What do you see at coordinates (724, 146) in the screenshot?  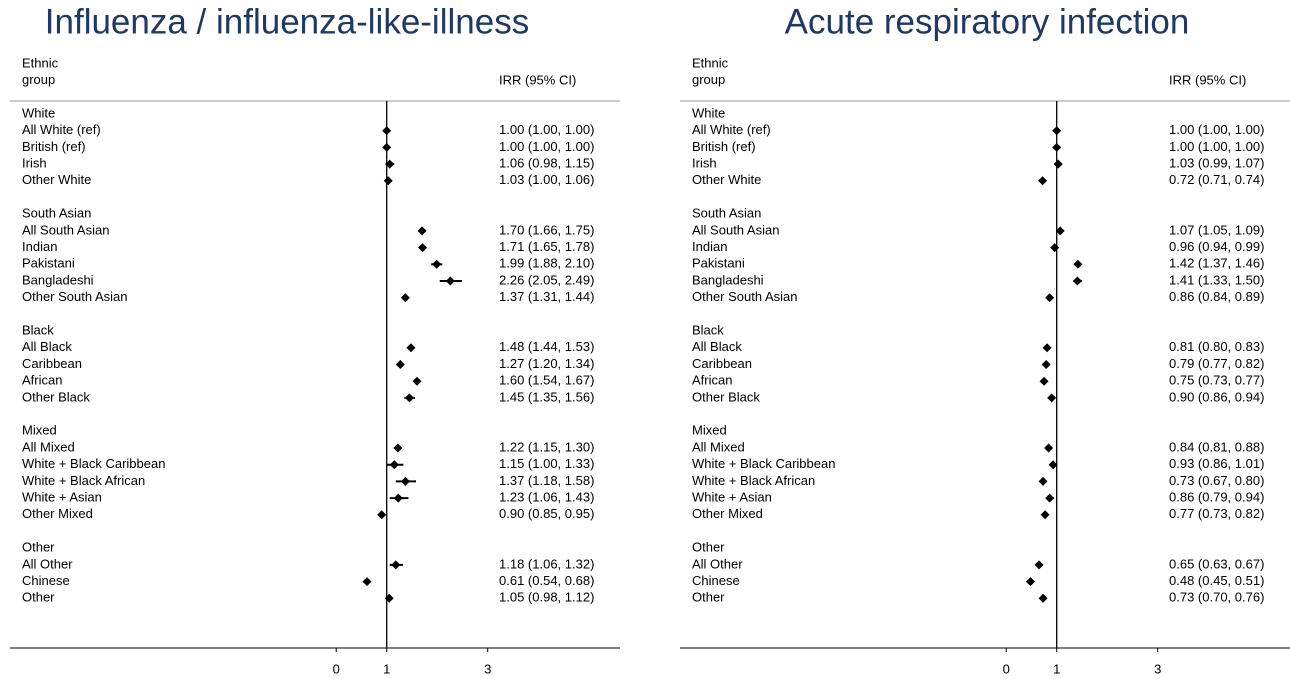 I see `row-label: British (ref)` at bounding box center [724, 146].